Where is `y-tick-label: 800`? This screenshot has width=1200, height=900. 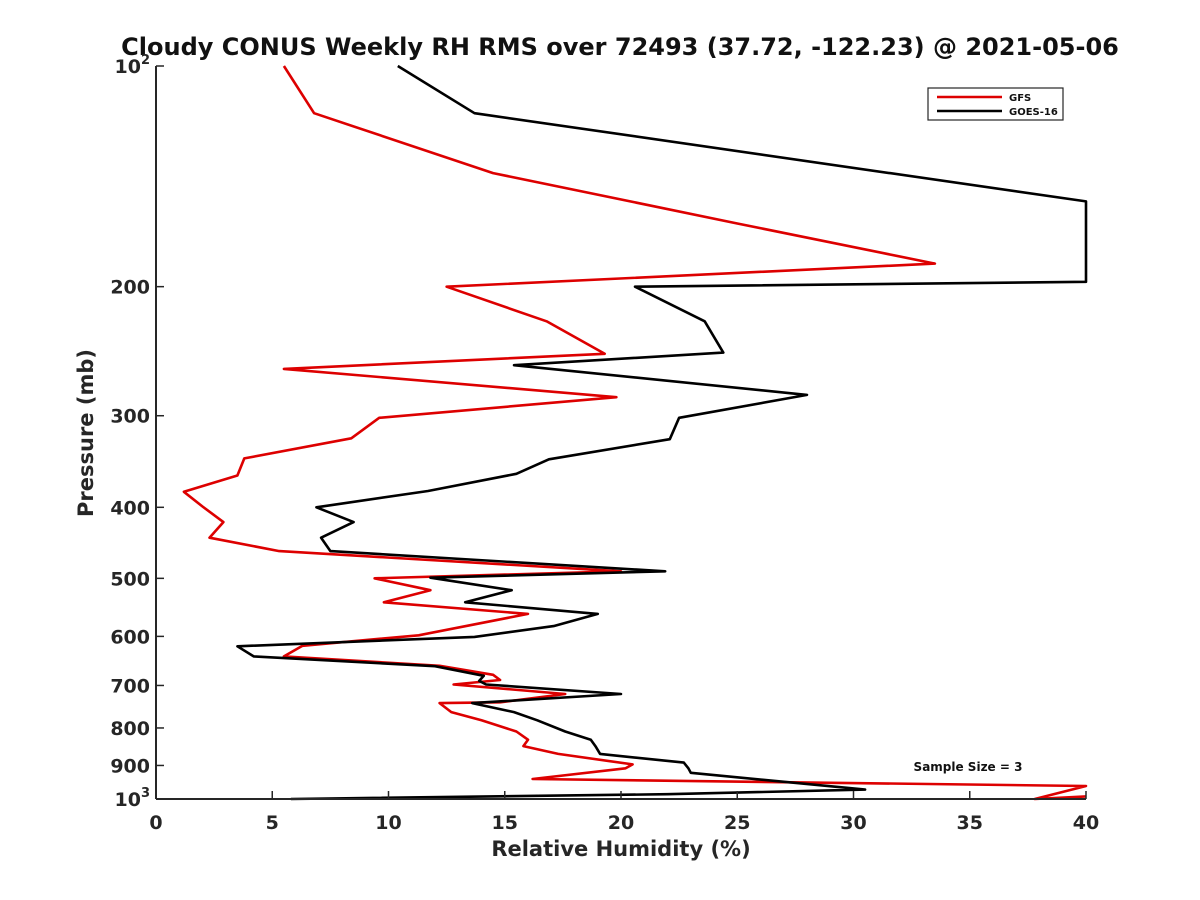
y-tick-label: 800 is located at coordinates (130, 729).